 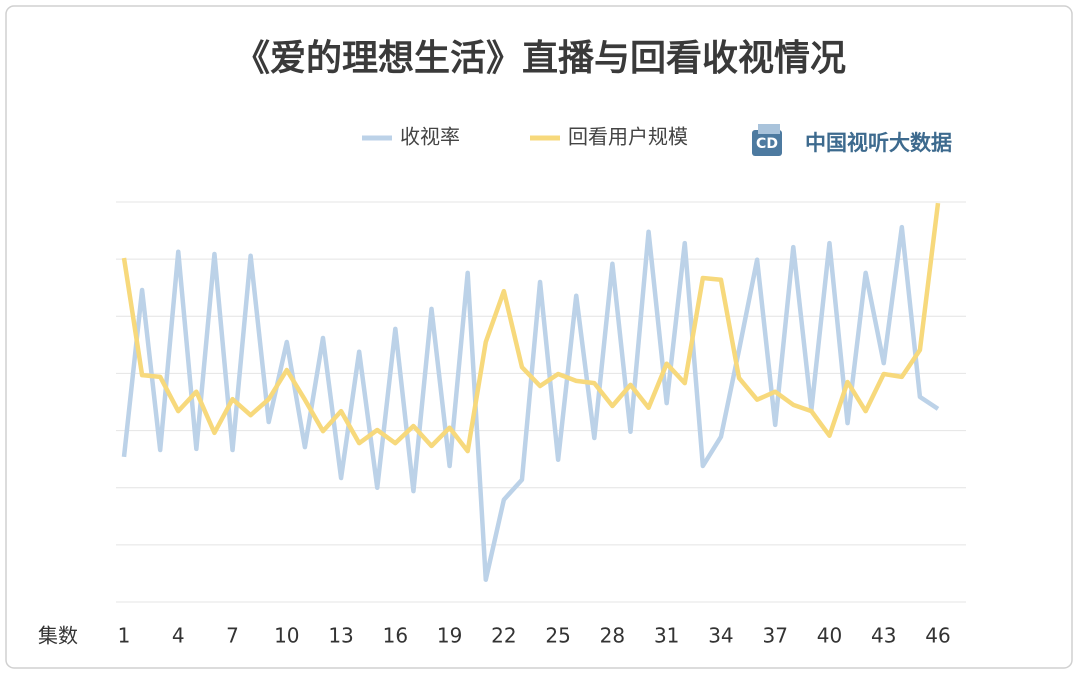 What do you see at coordinates (232, 636) in the screenshot?
I see `x-tick-label: 7` at bounding box center [232, 636].